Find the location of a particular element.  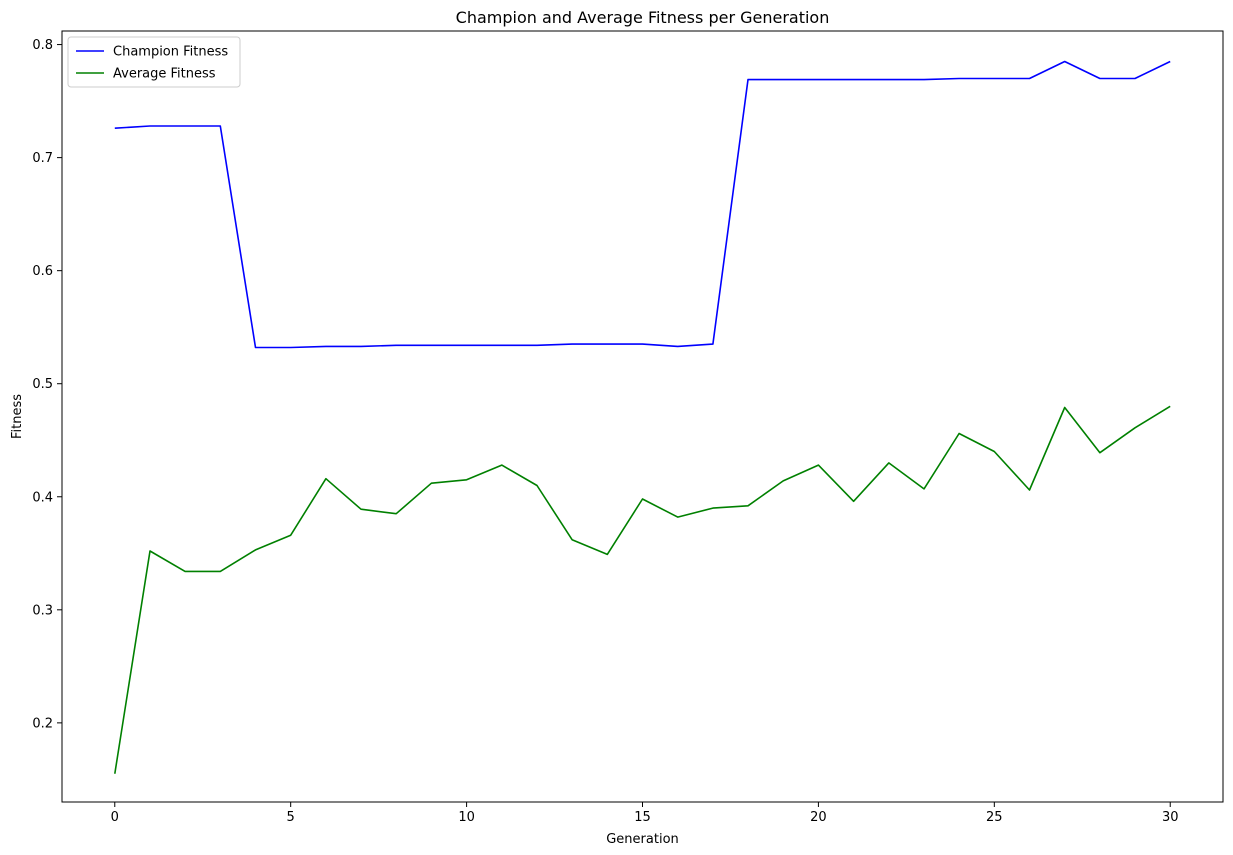

x-tick-label: 25 is located at coordinates (994, 817).